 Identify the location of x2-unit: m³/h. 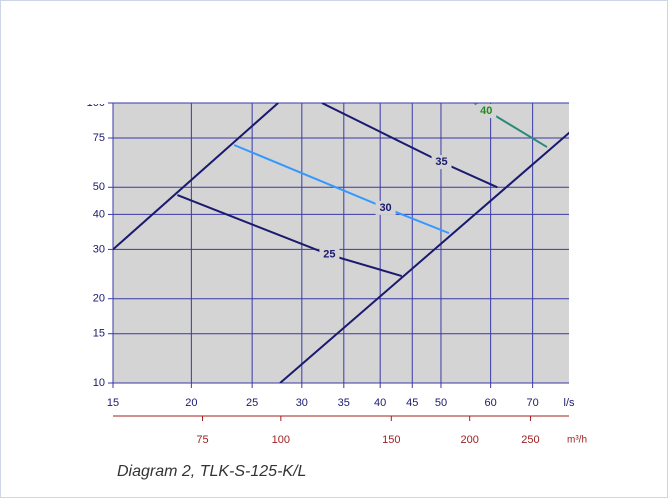
(577, 440).